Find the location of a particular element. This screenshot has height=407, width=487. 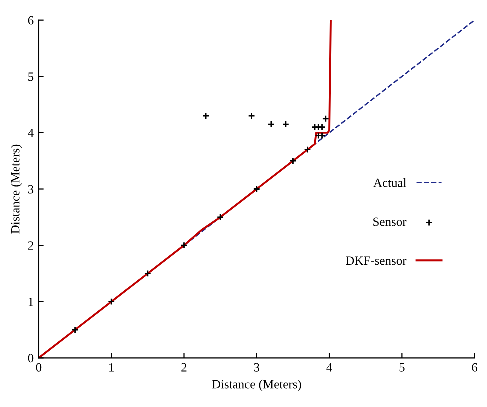

x-tick-label: 4 is located at coordinates (329, 367).